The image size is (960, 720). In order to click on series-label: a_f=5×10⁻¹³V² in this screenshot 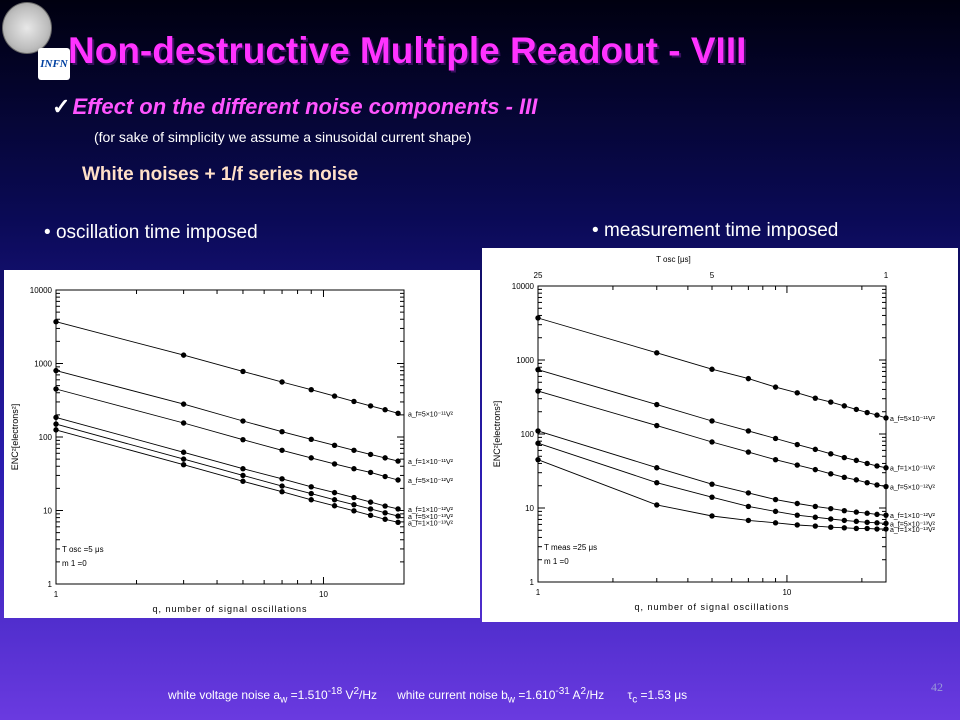, I will do `click(431, 517)`.